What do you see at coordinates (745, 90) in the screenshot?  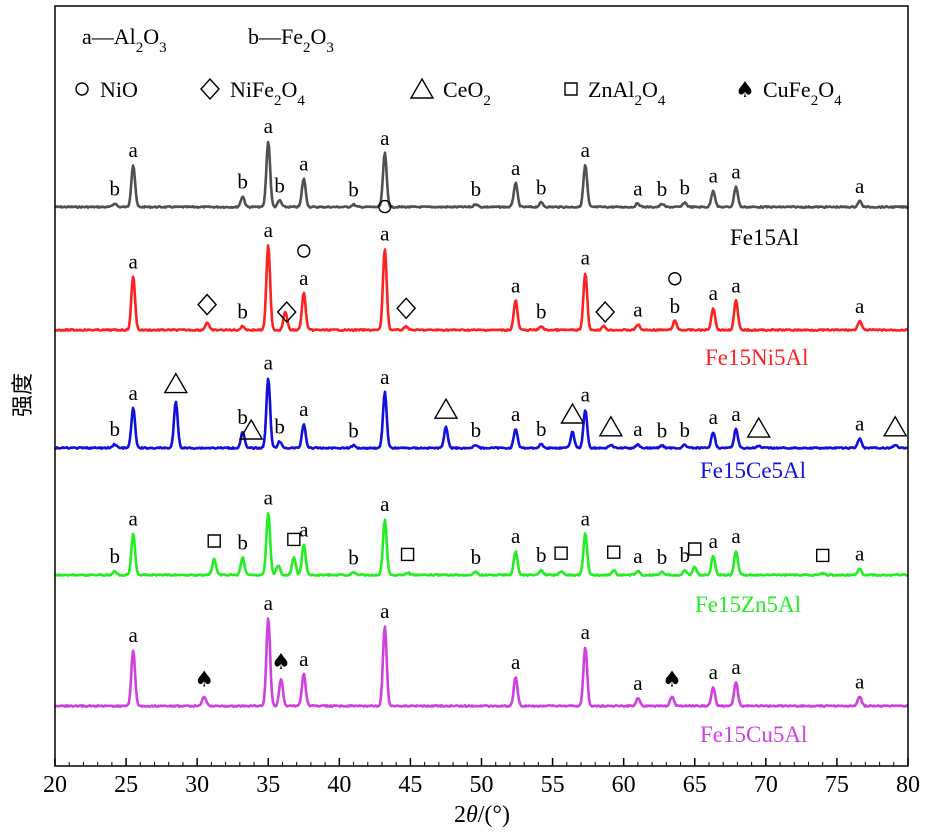 I see `legend-marker: ♠` at bounding box center [745, 90].